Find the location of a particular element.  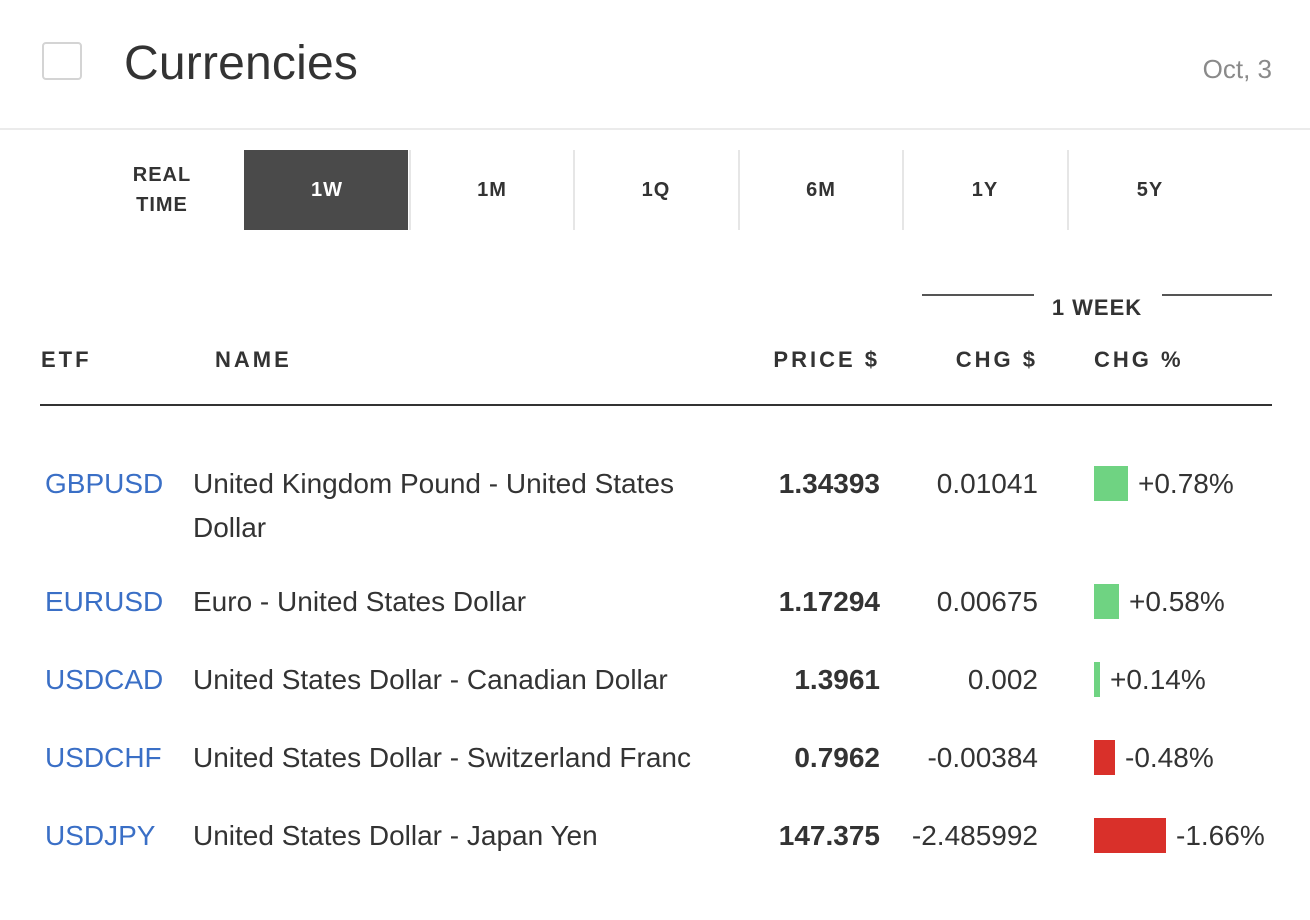

date-label: Oct, 3 is located at coordinates (1237, 69).